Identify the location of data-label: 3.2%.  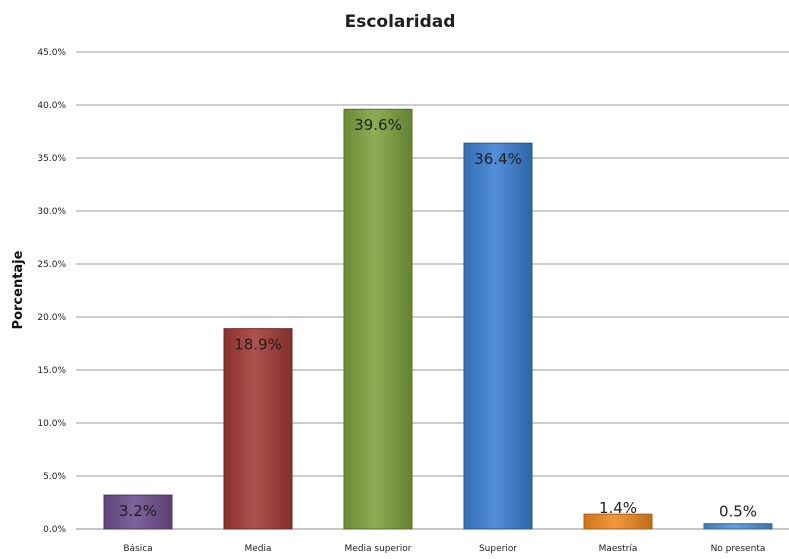
(138, 511).